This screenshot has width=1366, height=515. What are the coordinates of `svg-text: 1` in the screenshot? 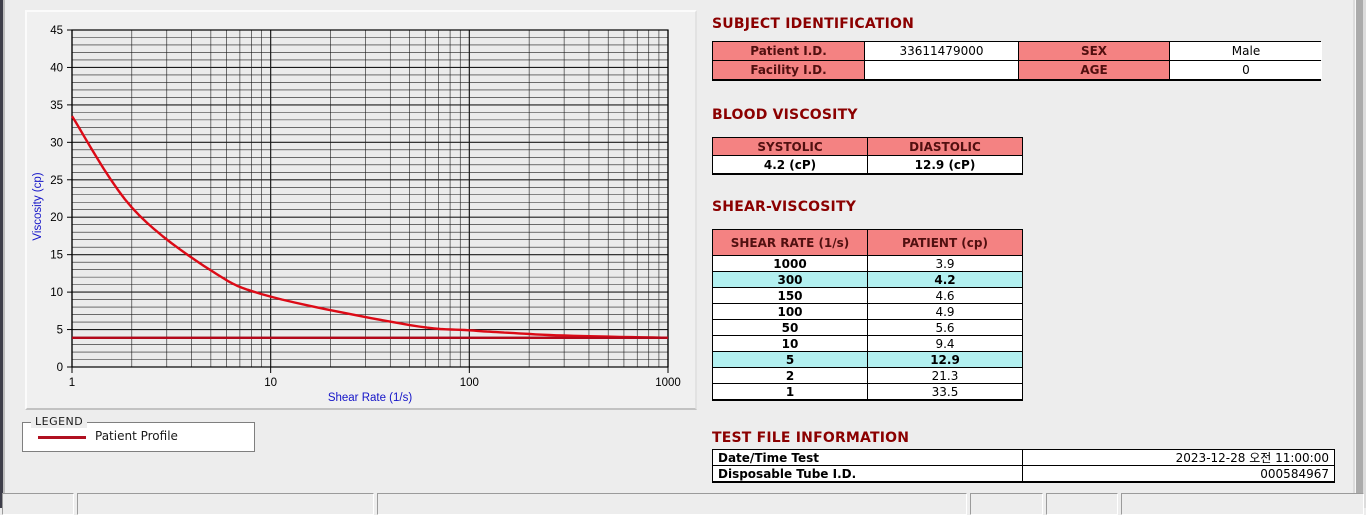 It's located at (72, 383).